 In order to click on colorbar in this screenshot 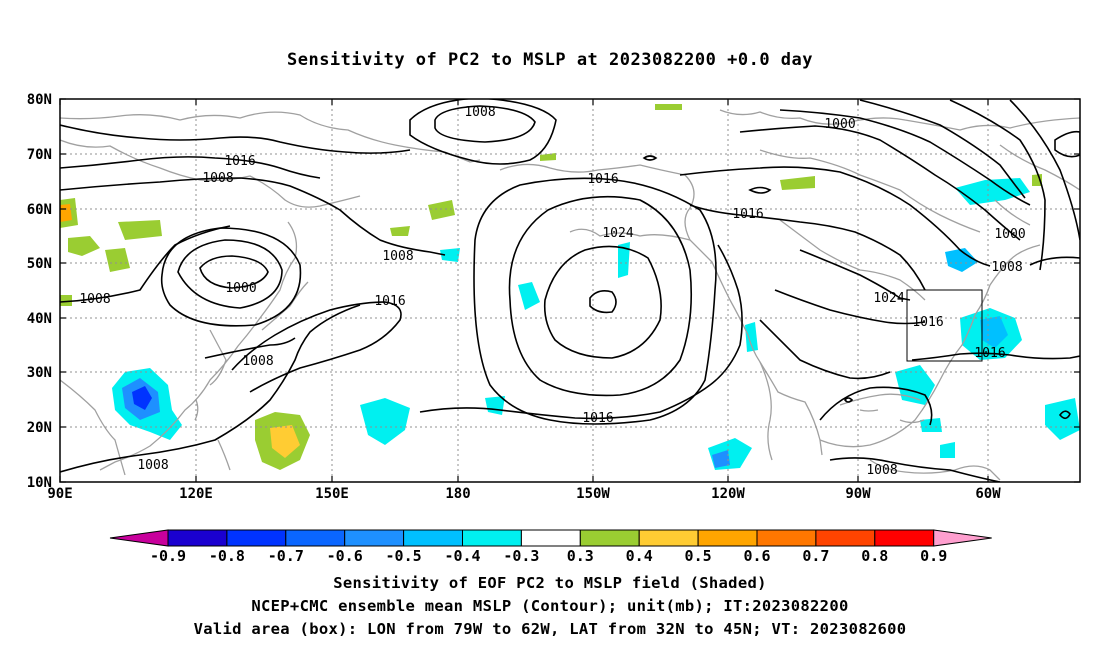, I will do `click(550, 538)`.